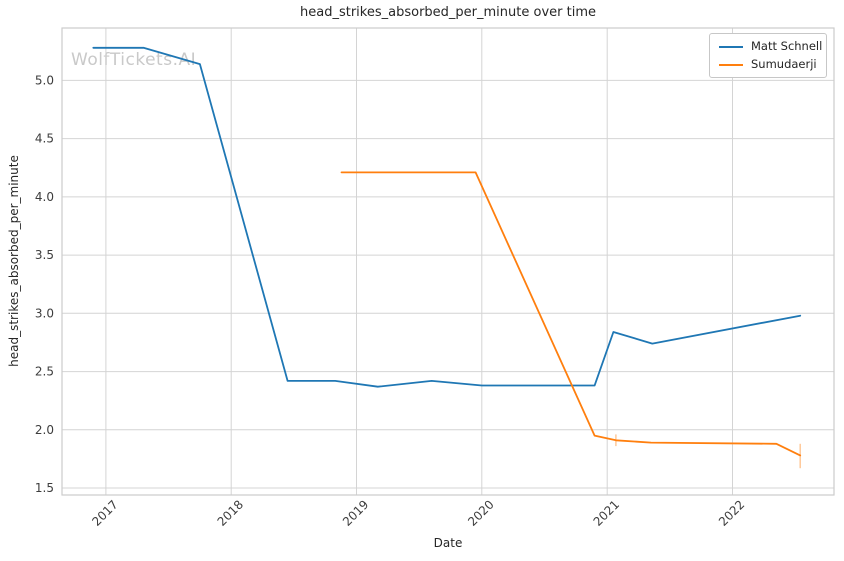 The height and width of the screenshot is (561, 844). Describe the element at coordinates (731, 512) in the screenshot. I see `x-tick-label: 2022` at that location.